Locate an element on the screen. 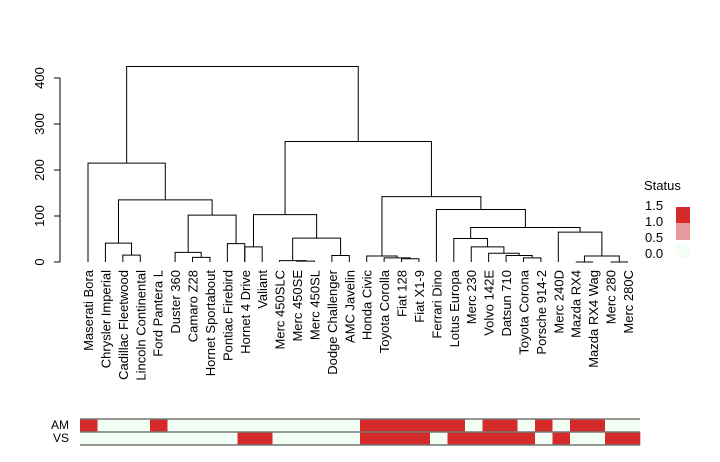 Image resolution: width=720 pixels, height=462 pixels. legend-swatch-mid is located at coordinates (683, 231).